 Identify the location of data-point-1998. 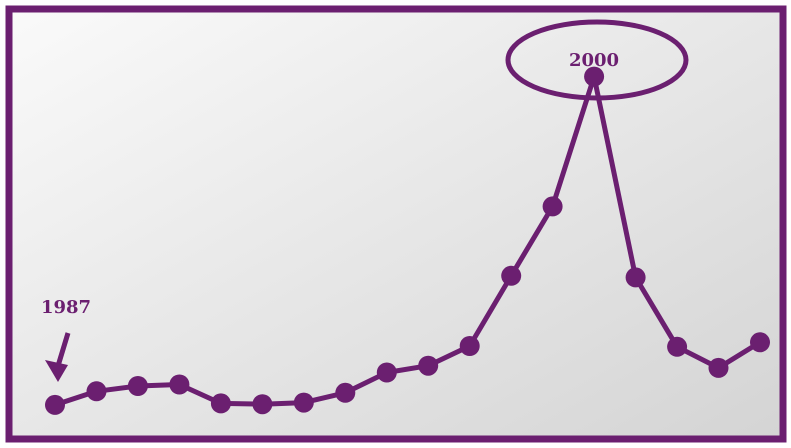
(511, 275).